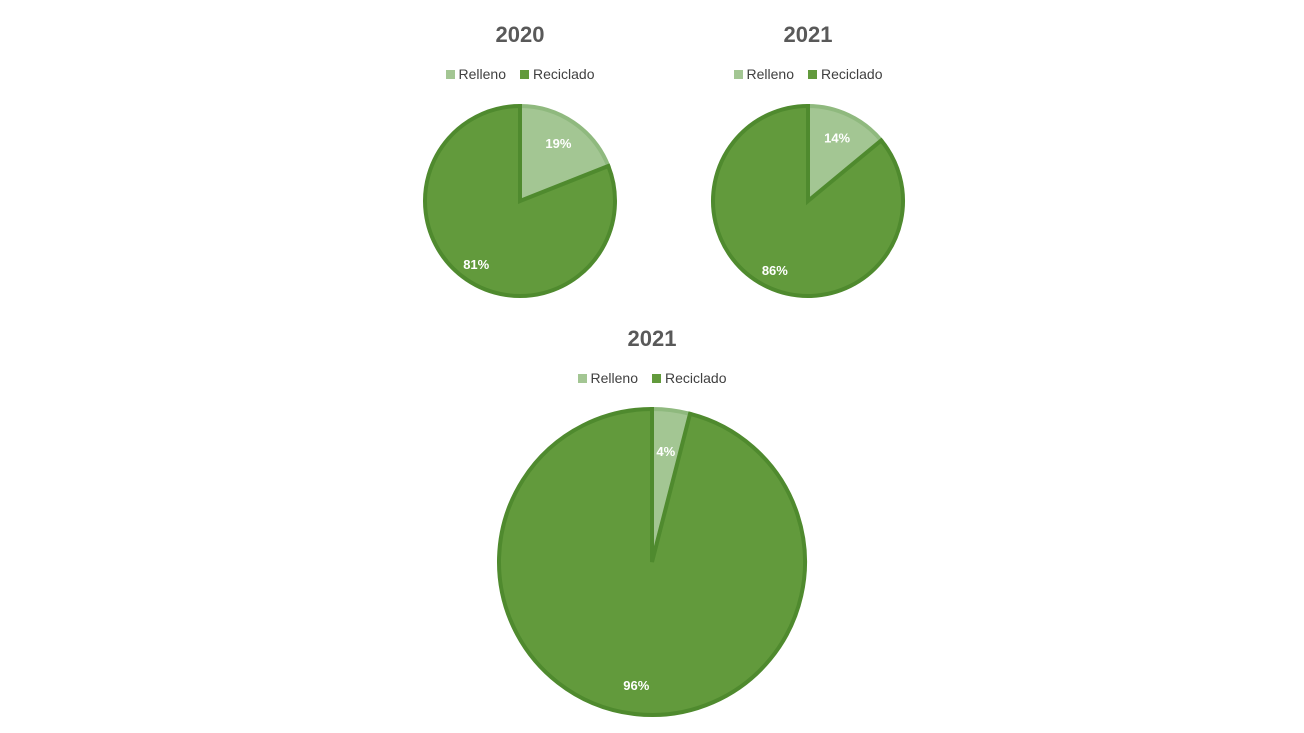 Image resolution: width=1304 pixels, height=733 pixels. Describe the element at coordinates (476, 264) in the screenshot. I see `data-label-reciclado: 81%` at that location.